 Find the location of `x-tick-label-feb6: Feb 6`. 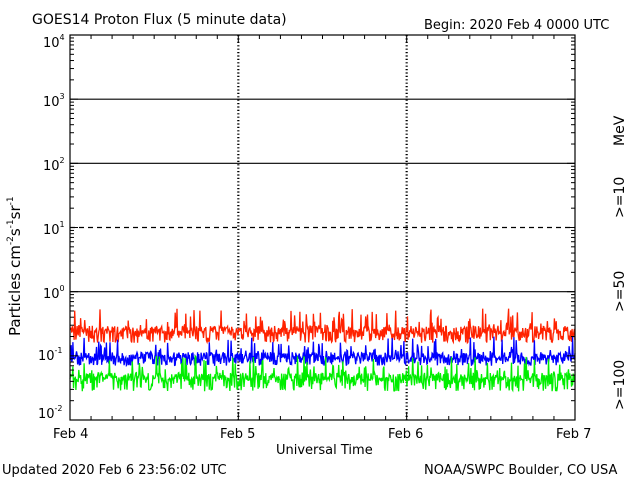

x-tick-label-feb6: Feb 6 is located at coordinates (405, 434).